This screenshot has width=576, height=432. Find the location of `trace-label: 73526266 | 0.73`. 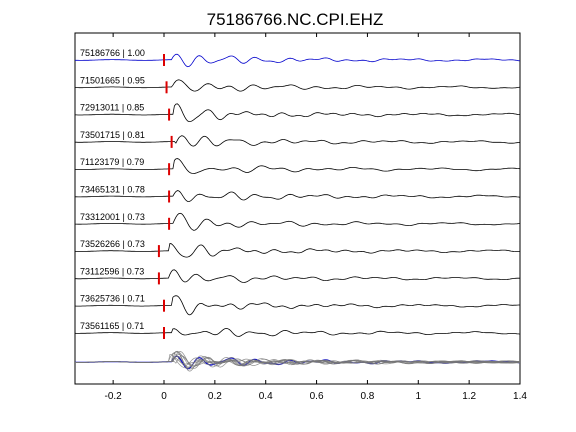

trace-label: 73526266 | 0.73 is located at coordinates (112, 244).